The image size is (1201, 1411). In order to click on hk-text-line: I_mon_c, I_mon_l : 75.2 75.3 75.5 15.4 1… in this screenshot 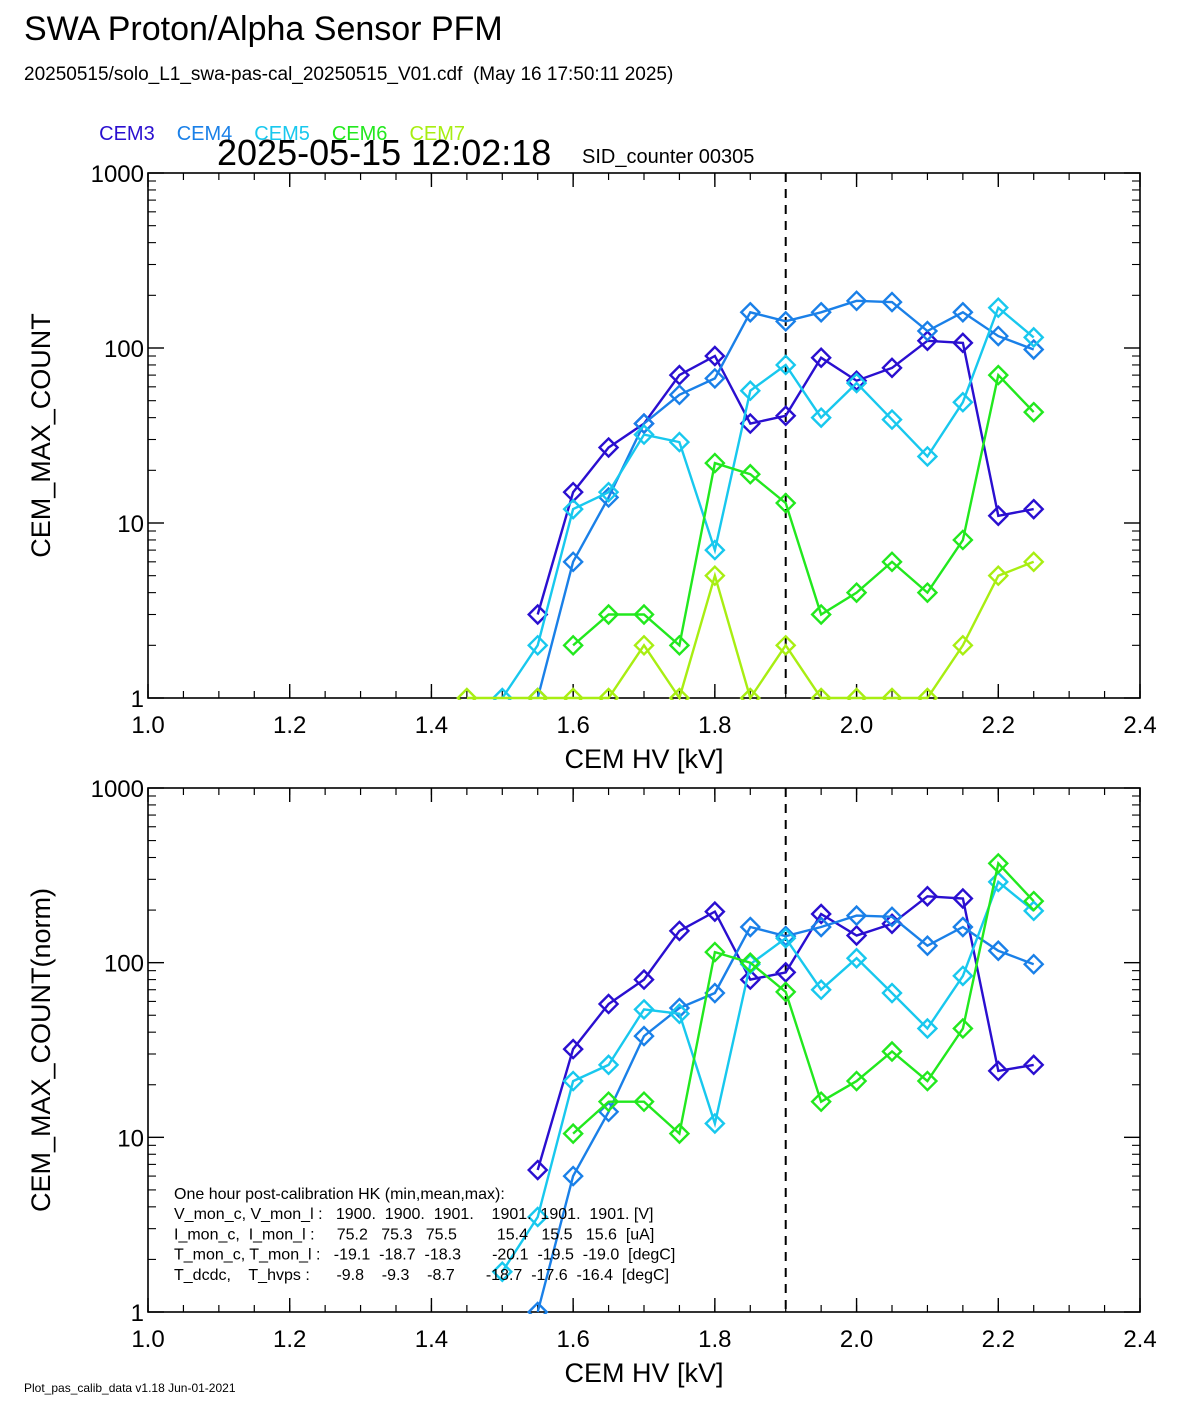, I will do `click(414, 1234)`.